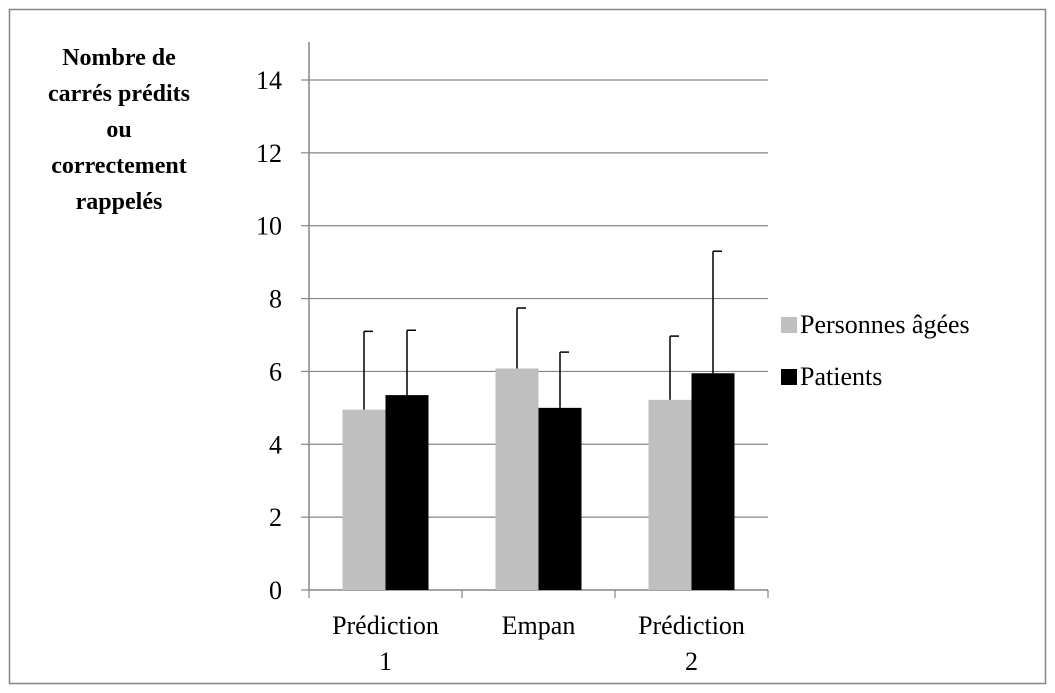 The height and width of the screenshot is (693, 1055). I want to click on y-axis-title-line: correctement, so click(119, 166).